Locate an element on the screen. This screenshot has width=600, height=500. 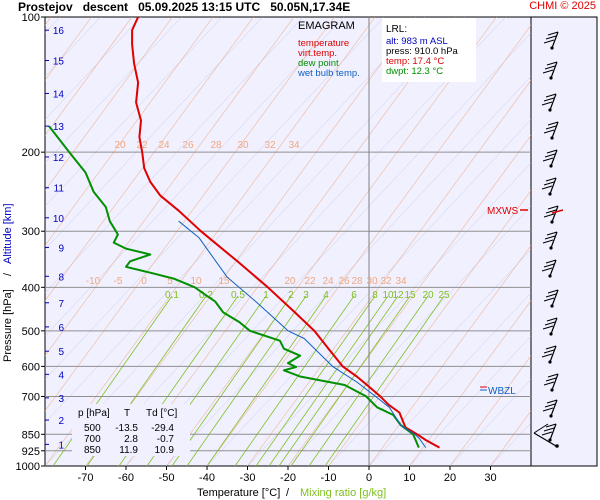
y-tick-label: 100 is located at coordinates (31, 18).